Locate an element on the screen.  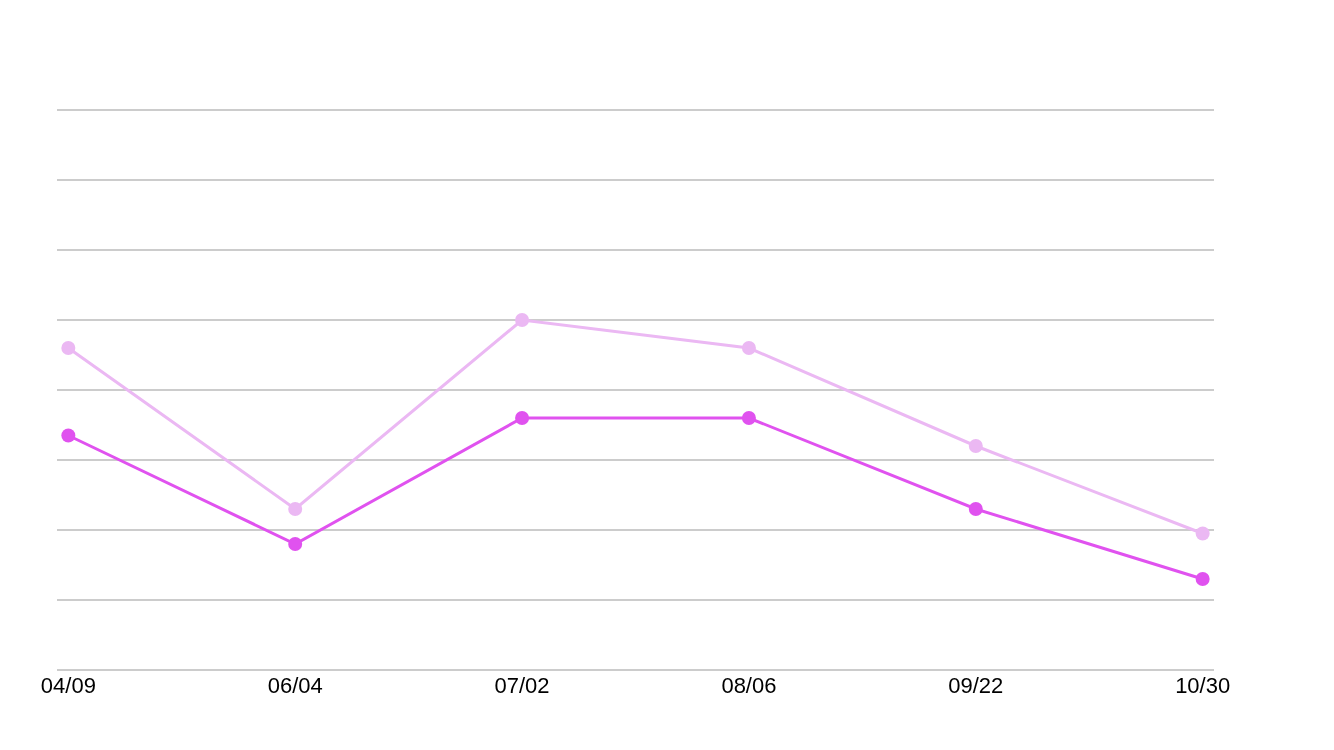
x-tick-label: 09/22 is located at coordinates (976, 685).